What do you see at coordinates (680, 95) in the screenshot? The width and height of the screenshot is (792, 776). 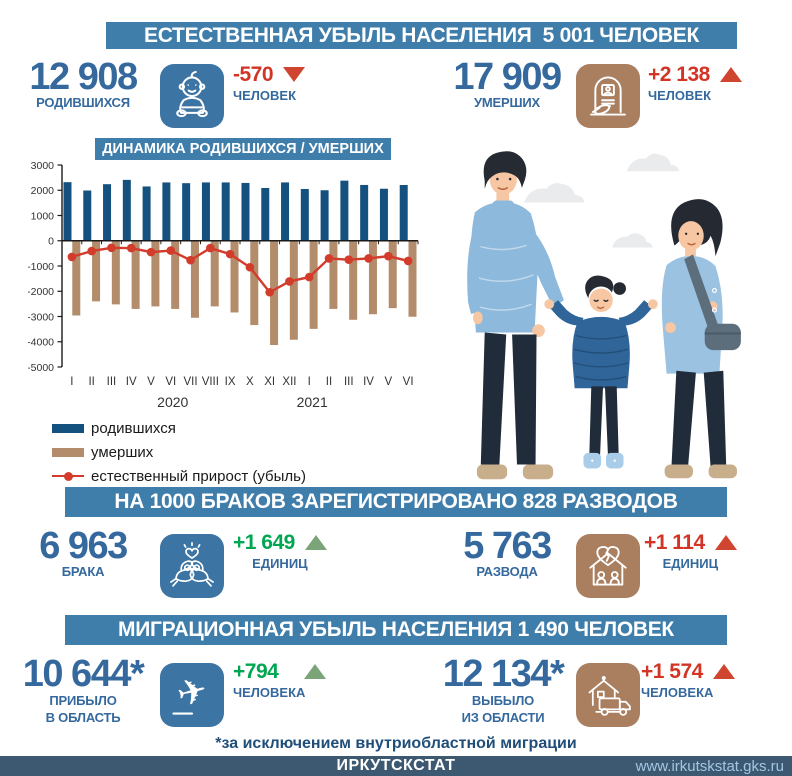 I see `deaths-delta-unit: ЧЕЛОВЕК` at bounding box center [680, 95].